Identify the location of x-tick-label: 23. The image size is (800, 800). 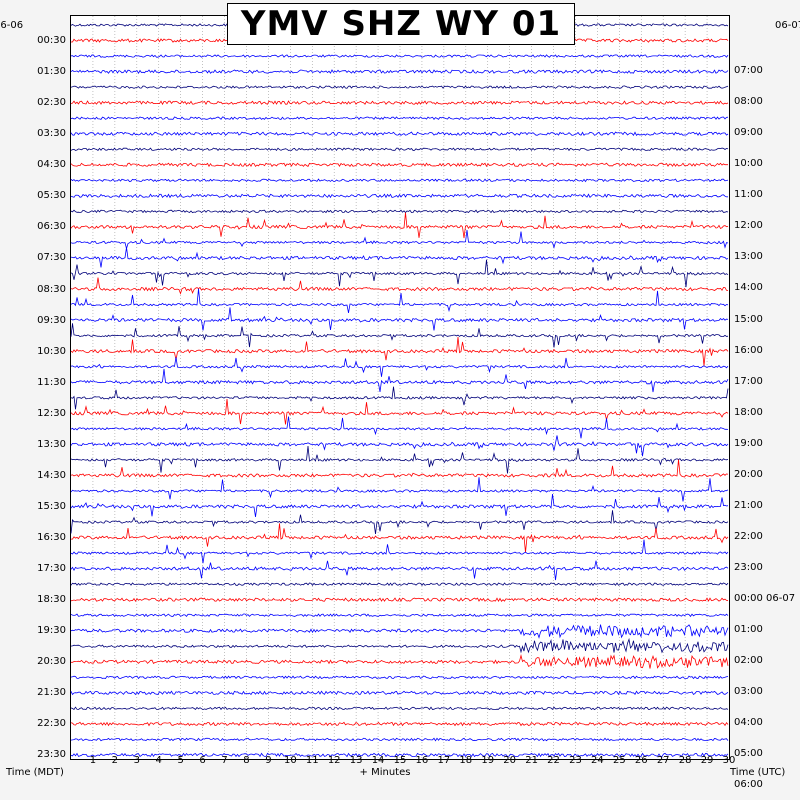
(575, 760).